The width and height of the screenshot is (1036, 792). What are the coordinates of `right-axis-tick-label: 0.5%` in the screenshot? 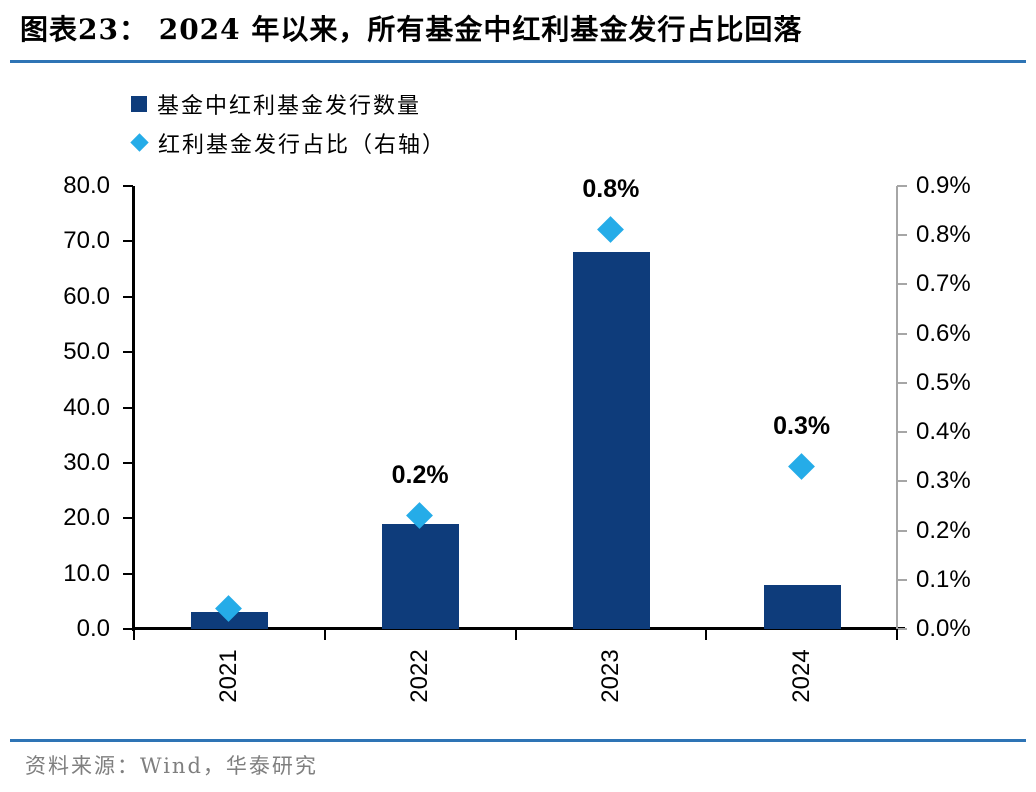 It's located at (943, 382).